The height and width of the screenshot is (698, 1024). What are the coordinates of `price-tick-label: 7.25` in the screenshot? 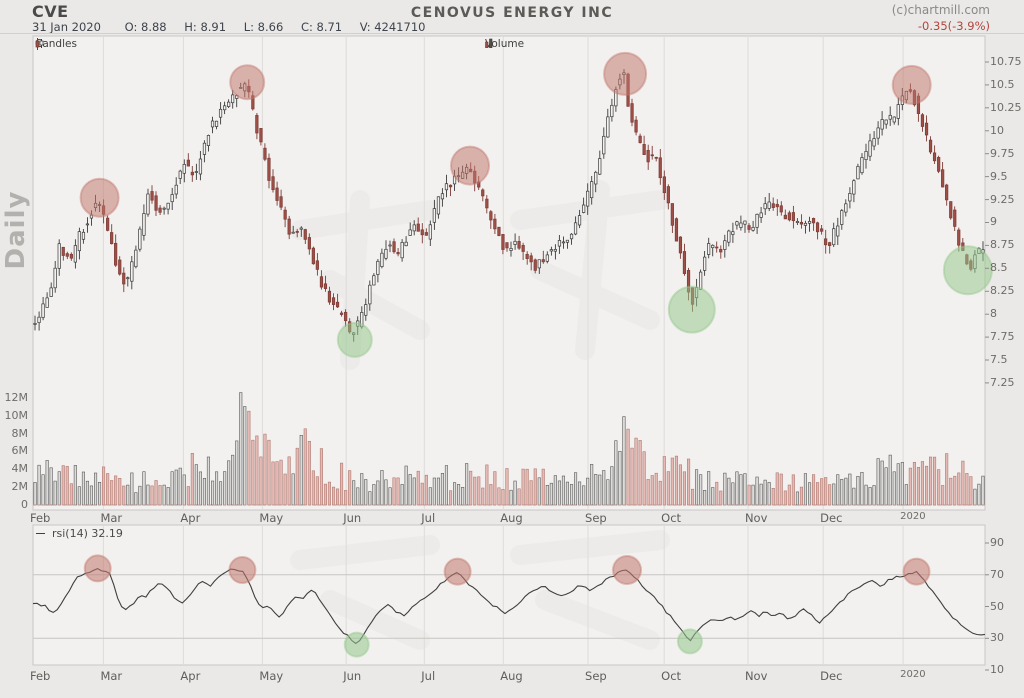 It's located at (1002, 382).